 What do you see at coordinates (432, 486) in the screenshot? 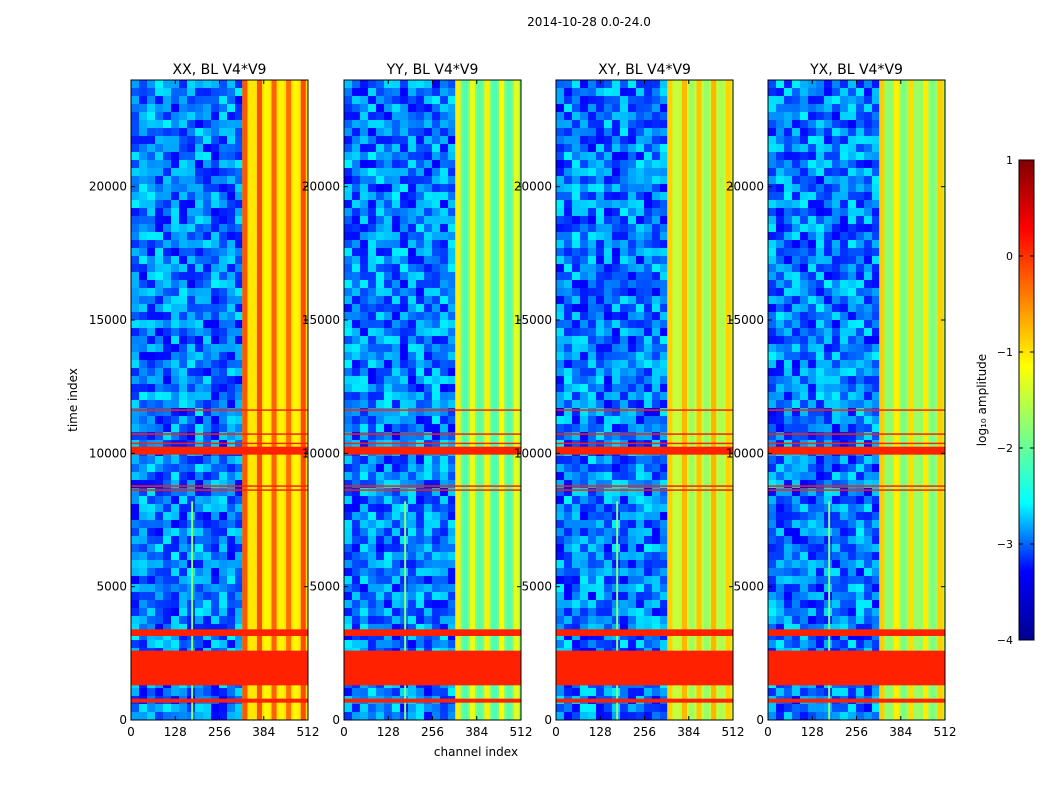
I see `flagged-time-band` at bounding box center [432, 486].